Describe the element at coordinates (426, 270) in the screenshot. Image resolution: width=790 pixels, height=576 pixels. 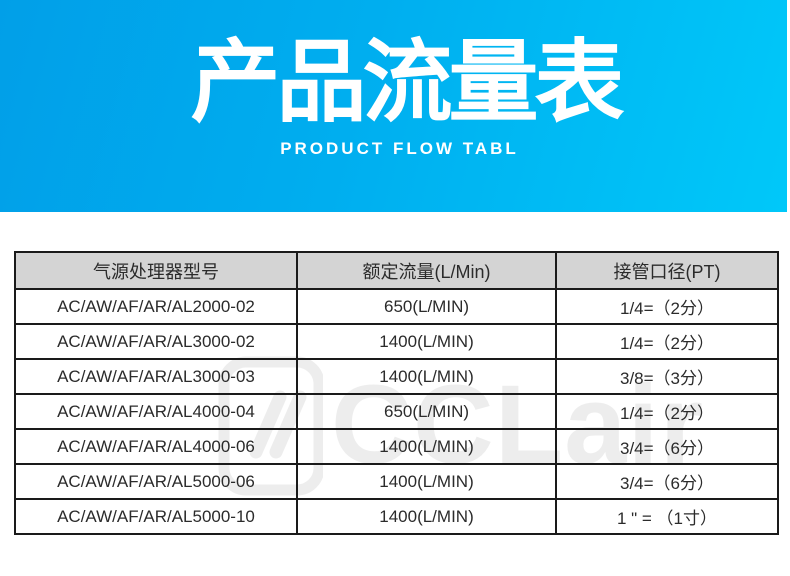
I see `col-header-flow: 额定流量(L/Min)` at that location.